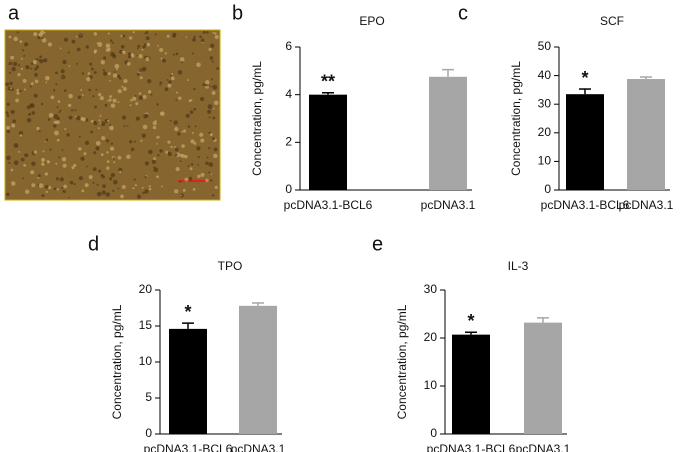 This screenshot has height=452, width=685. Describe the element at coordinates (288, 142) in the screenshot. I see `y-tick-label: 2` at that location.